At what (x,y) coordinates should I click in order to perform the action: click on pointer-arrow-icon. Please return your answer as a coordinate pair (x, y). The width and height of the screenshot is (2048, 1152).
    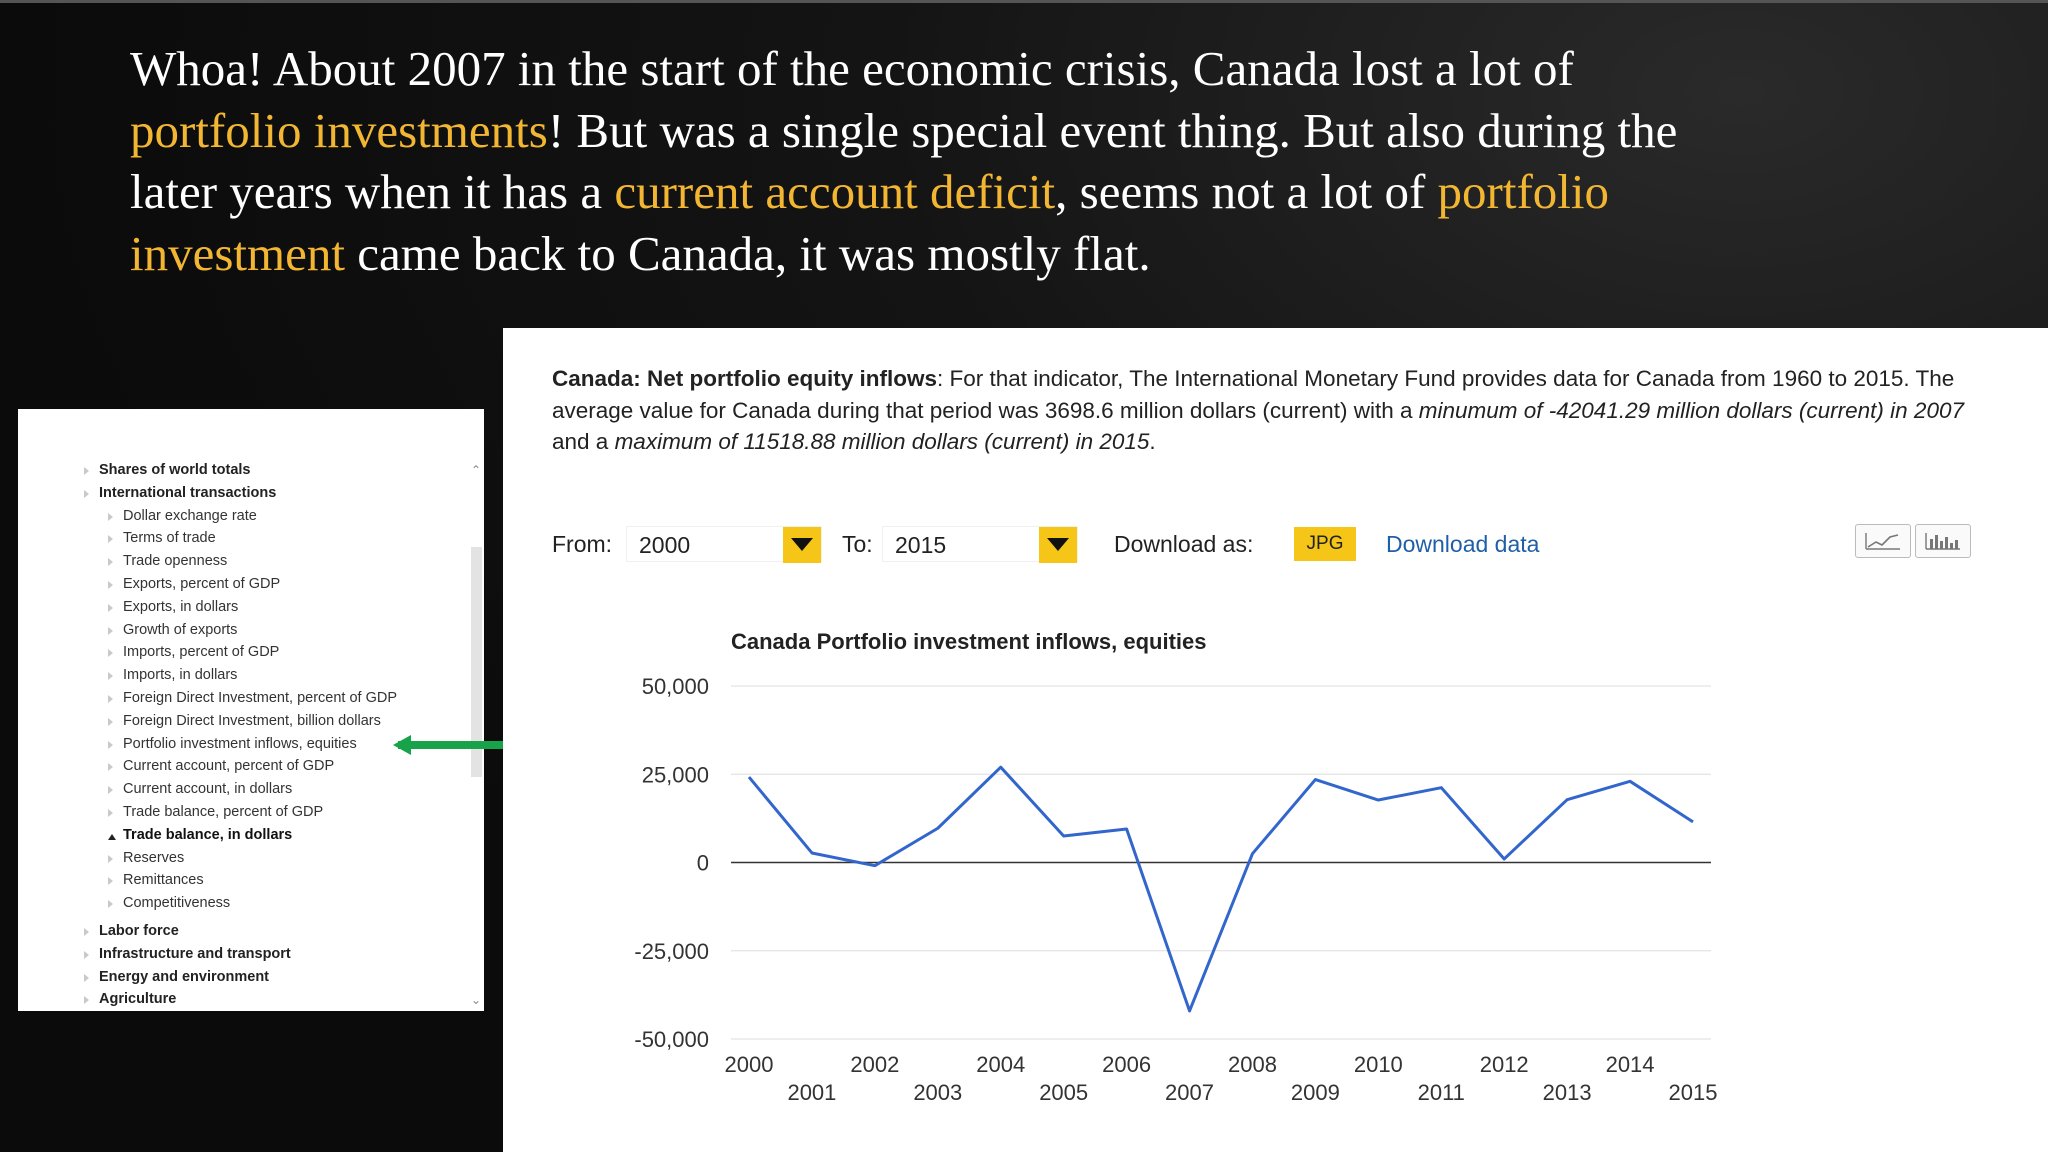
    Looking at the image, I should click on (402, 745).